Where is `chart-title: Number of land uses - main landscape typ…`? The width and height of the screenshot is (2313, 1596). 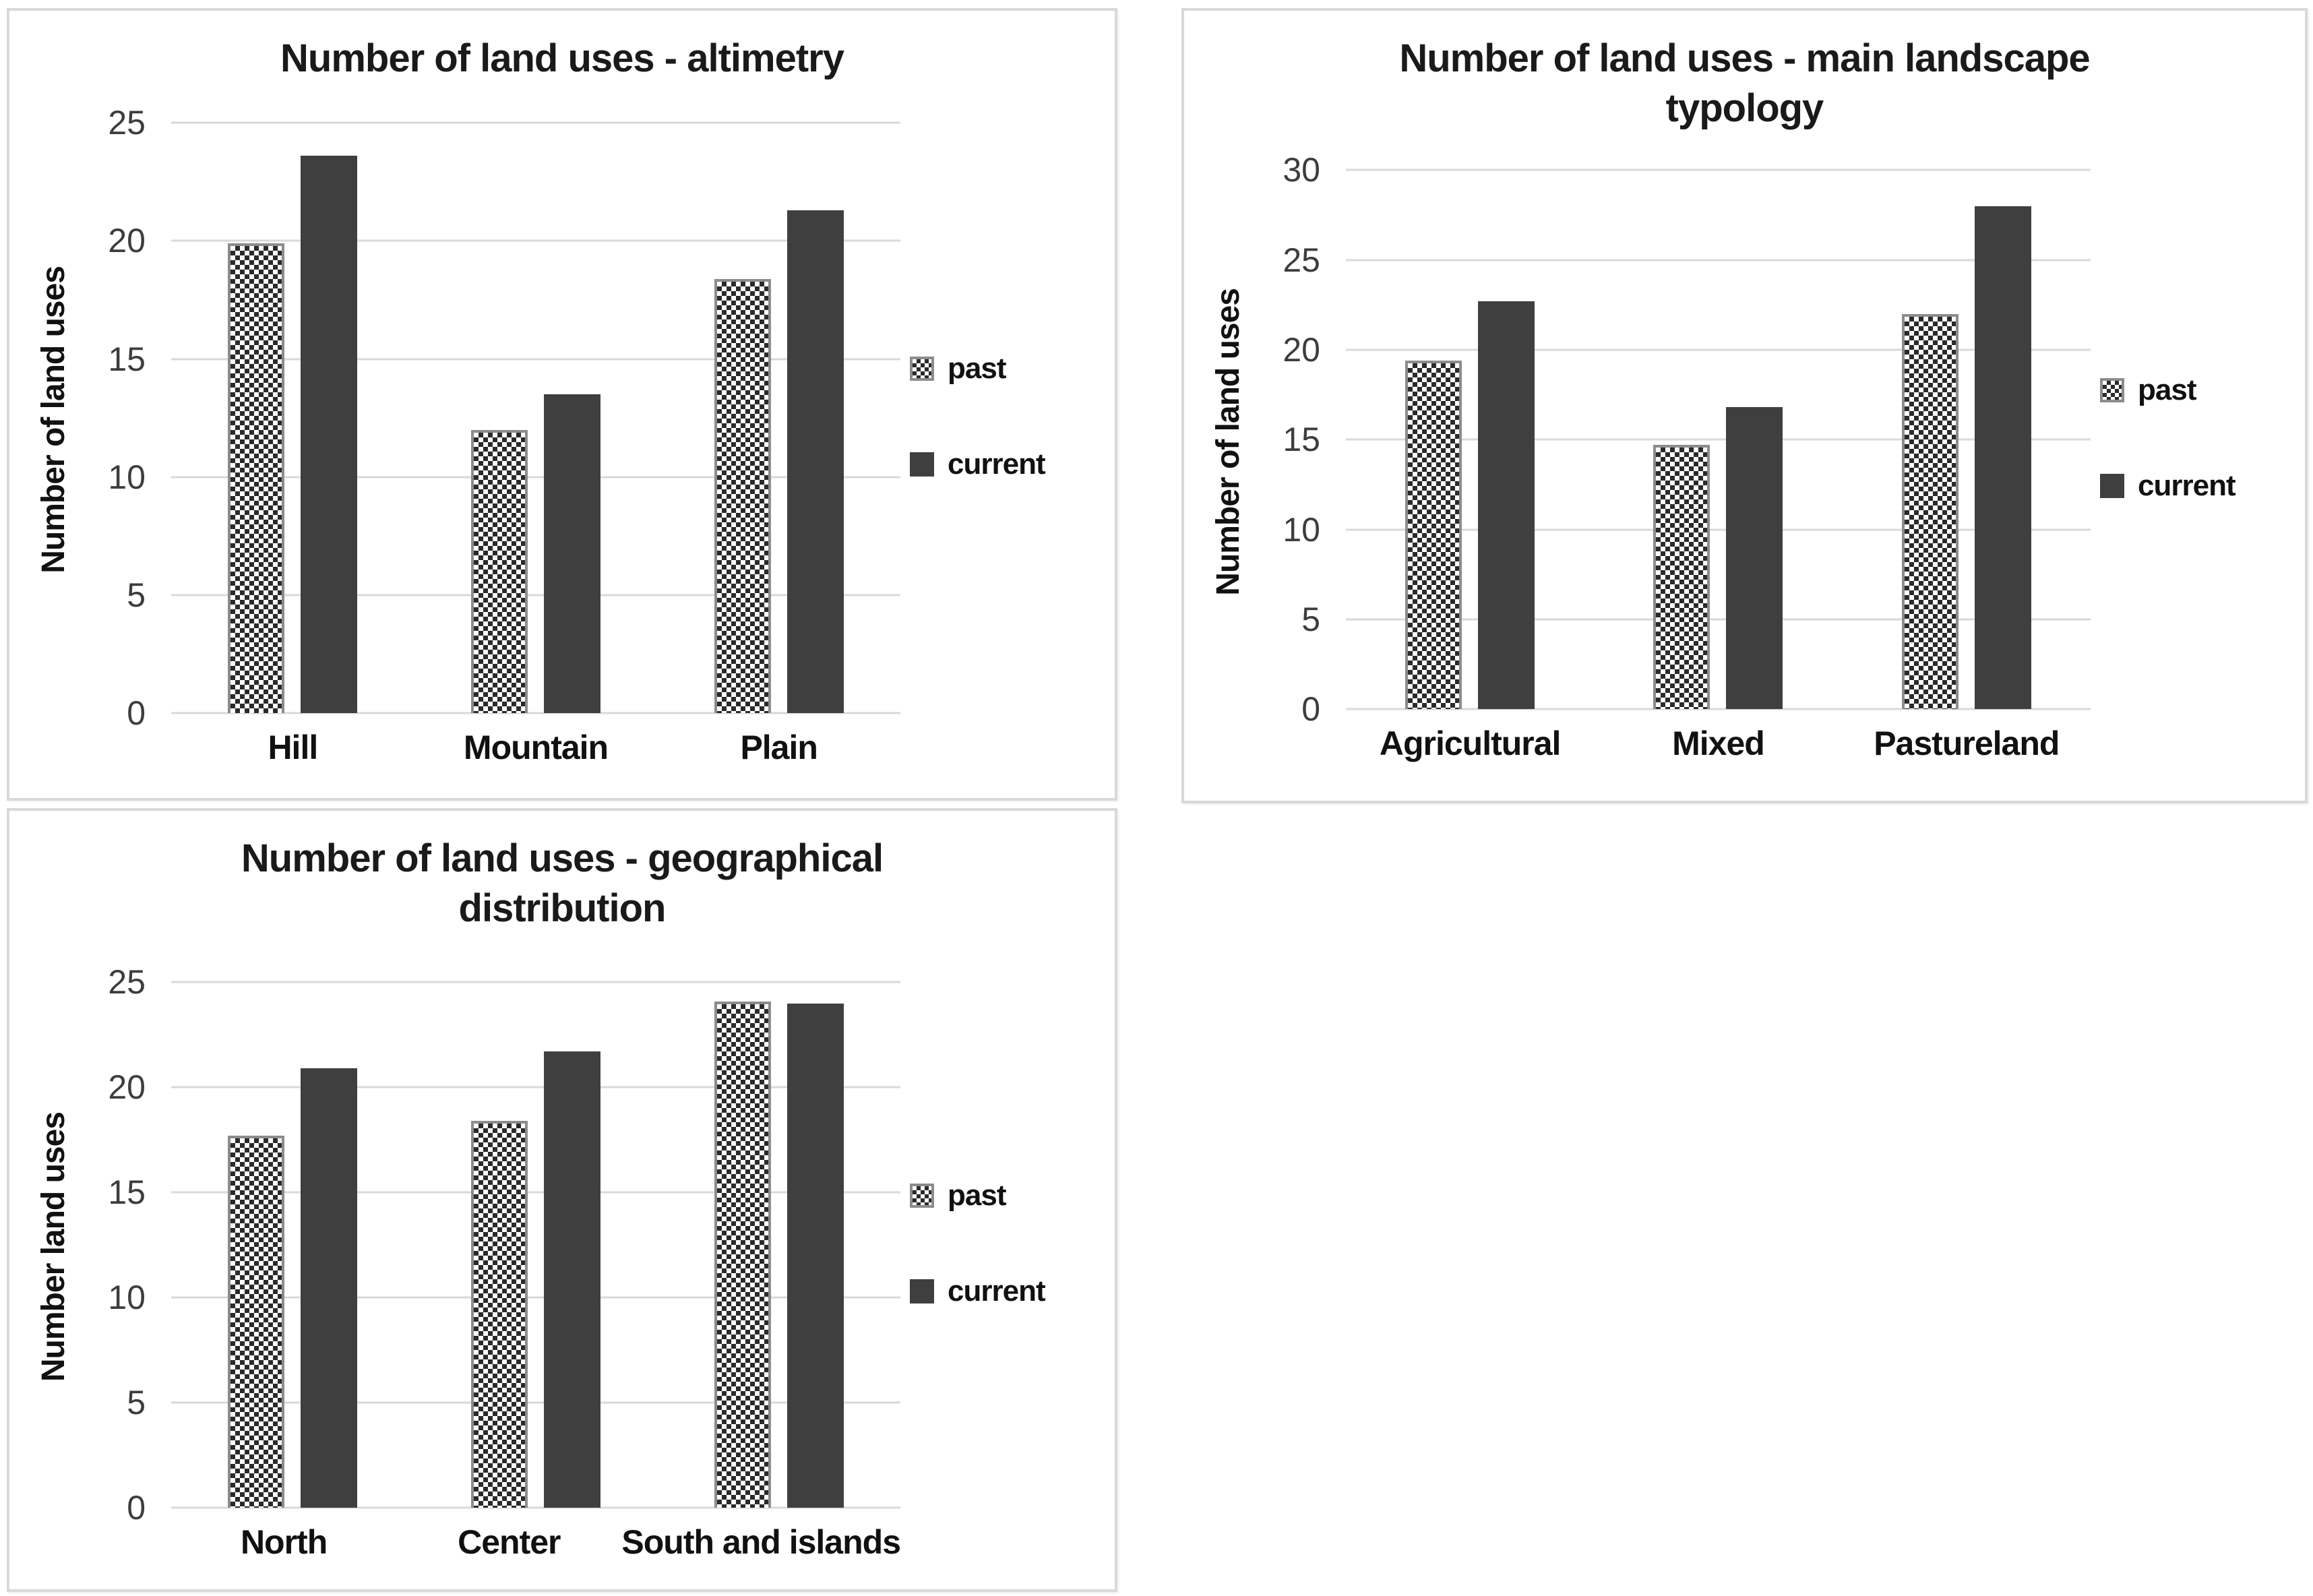 chart-title: Number of land uses - main landscape typ… is located at coordinates (1744, 83).